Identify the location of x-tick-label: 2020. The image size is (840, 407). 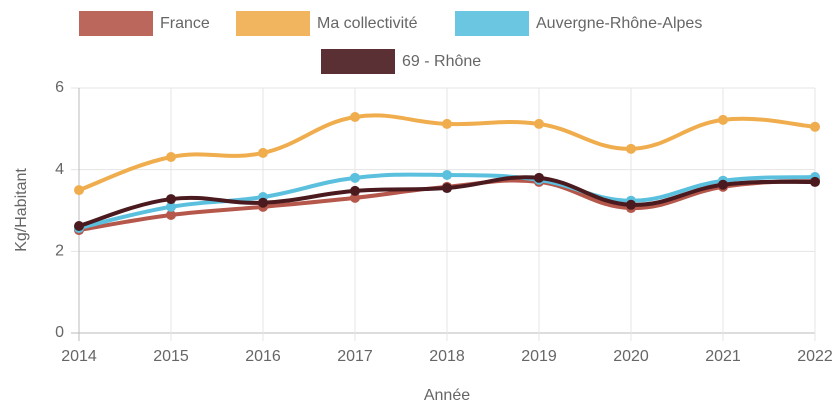
(631, 356).